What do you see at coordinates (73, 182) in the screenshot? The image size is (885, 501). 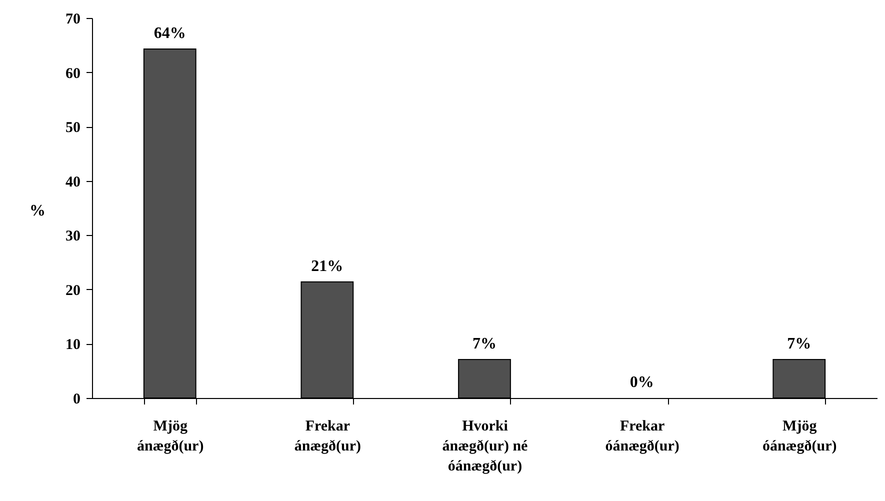 I see `y-tick-label: 40` at bounding box center [73, 182].